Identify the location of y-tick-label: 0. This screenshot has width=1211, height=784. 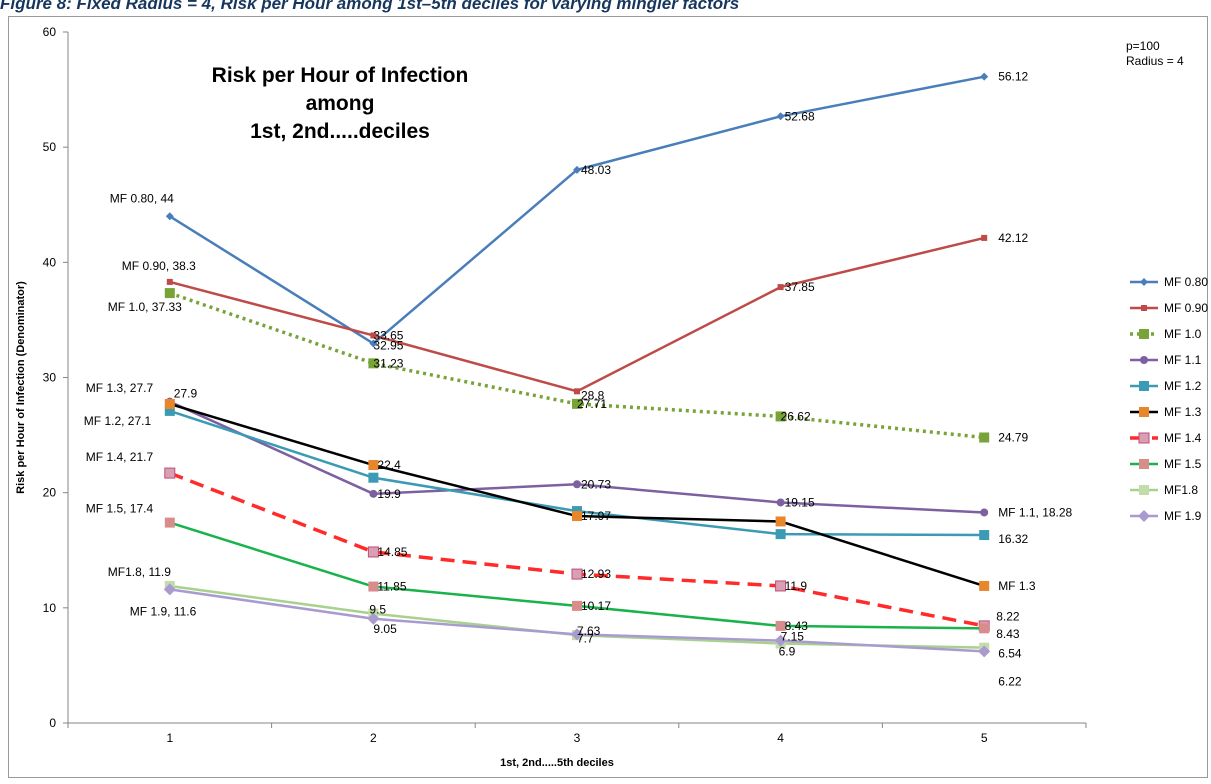
(52, 723).